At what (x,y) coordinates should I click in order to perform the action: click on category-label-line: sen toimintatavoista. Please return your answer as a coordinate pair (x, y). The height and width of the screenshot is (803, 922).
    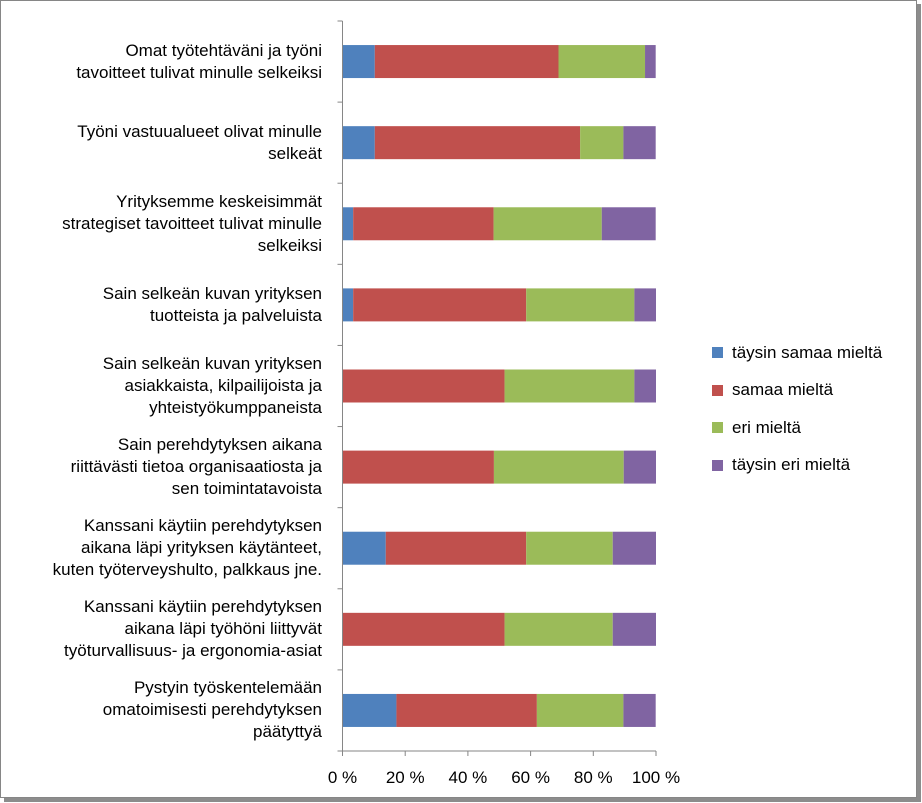
    Looking at the image, I should click on (246, 489).